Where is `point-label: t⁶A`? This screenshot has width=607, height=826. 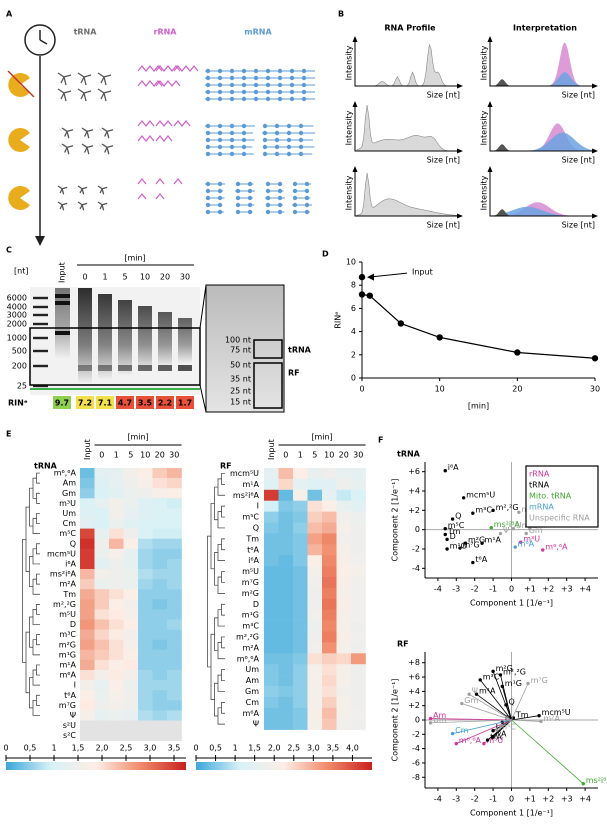
point-label: t⁶A is located at coordinates (496, 737).